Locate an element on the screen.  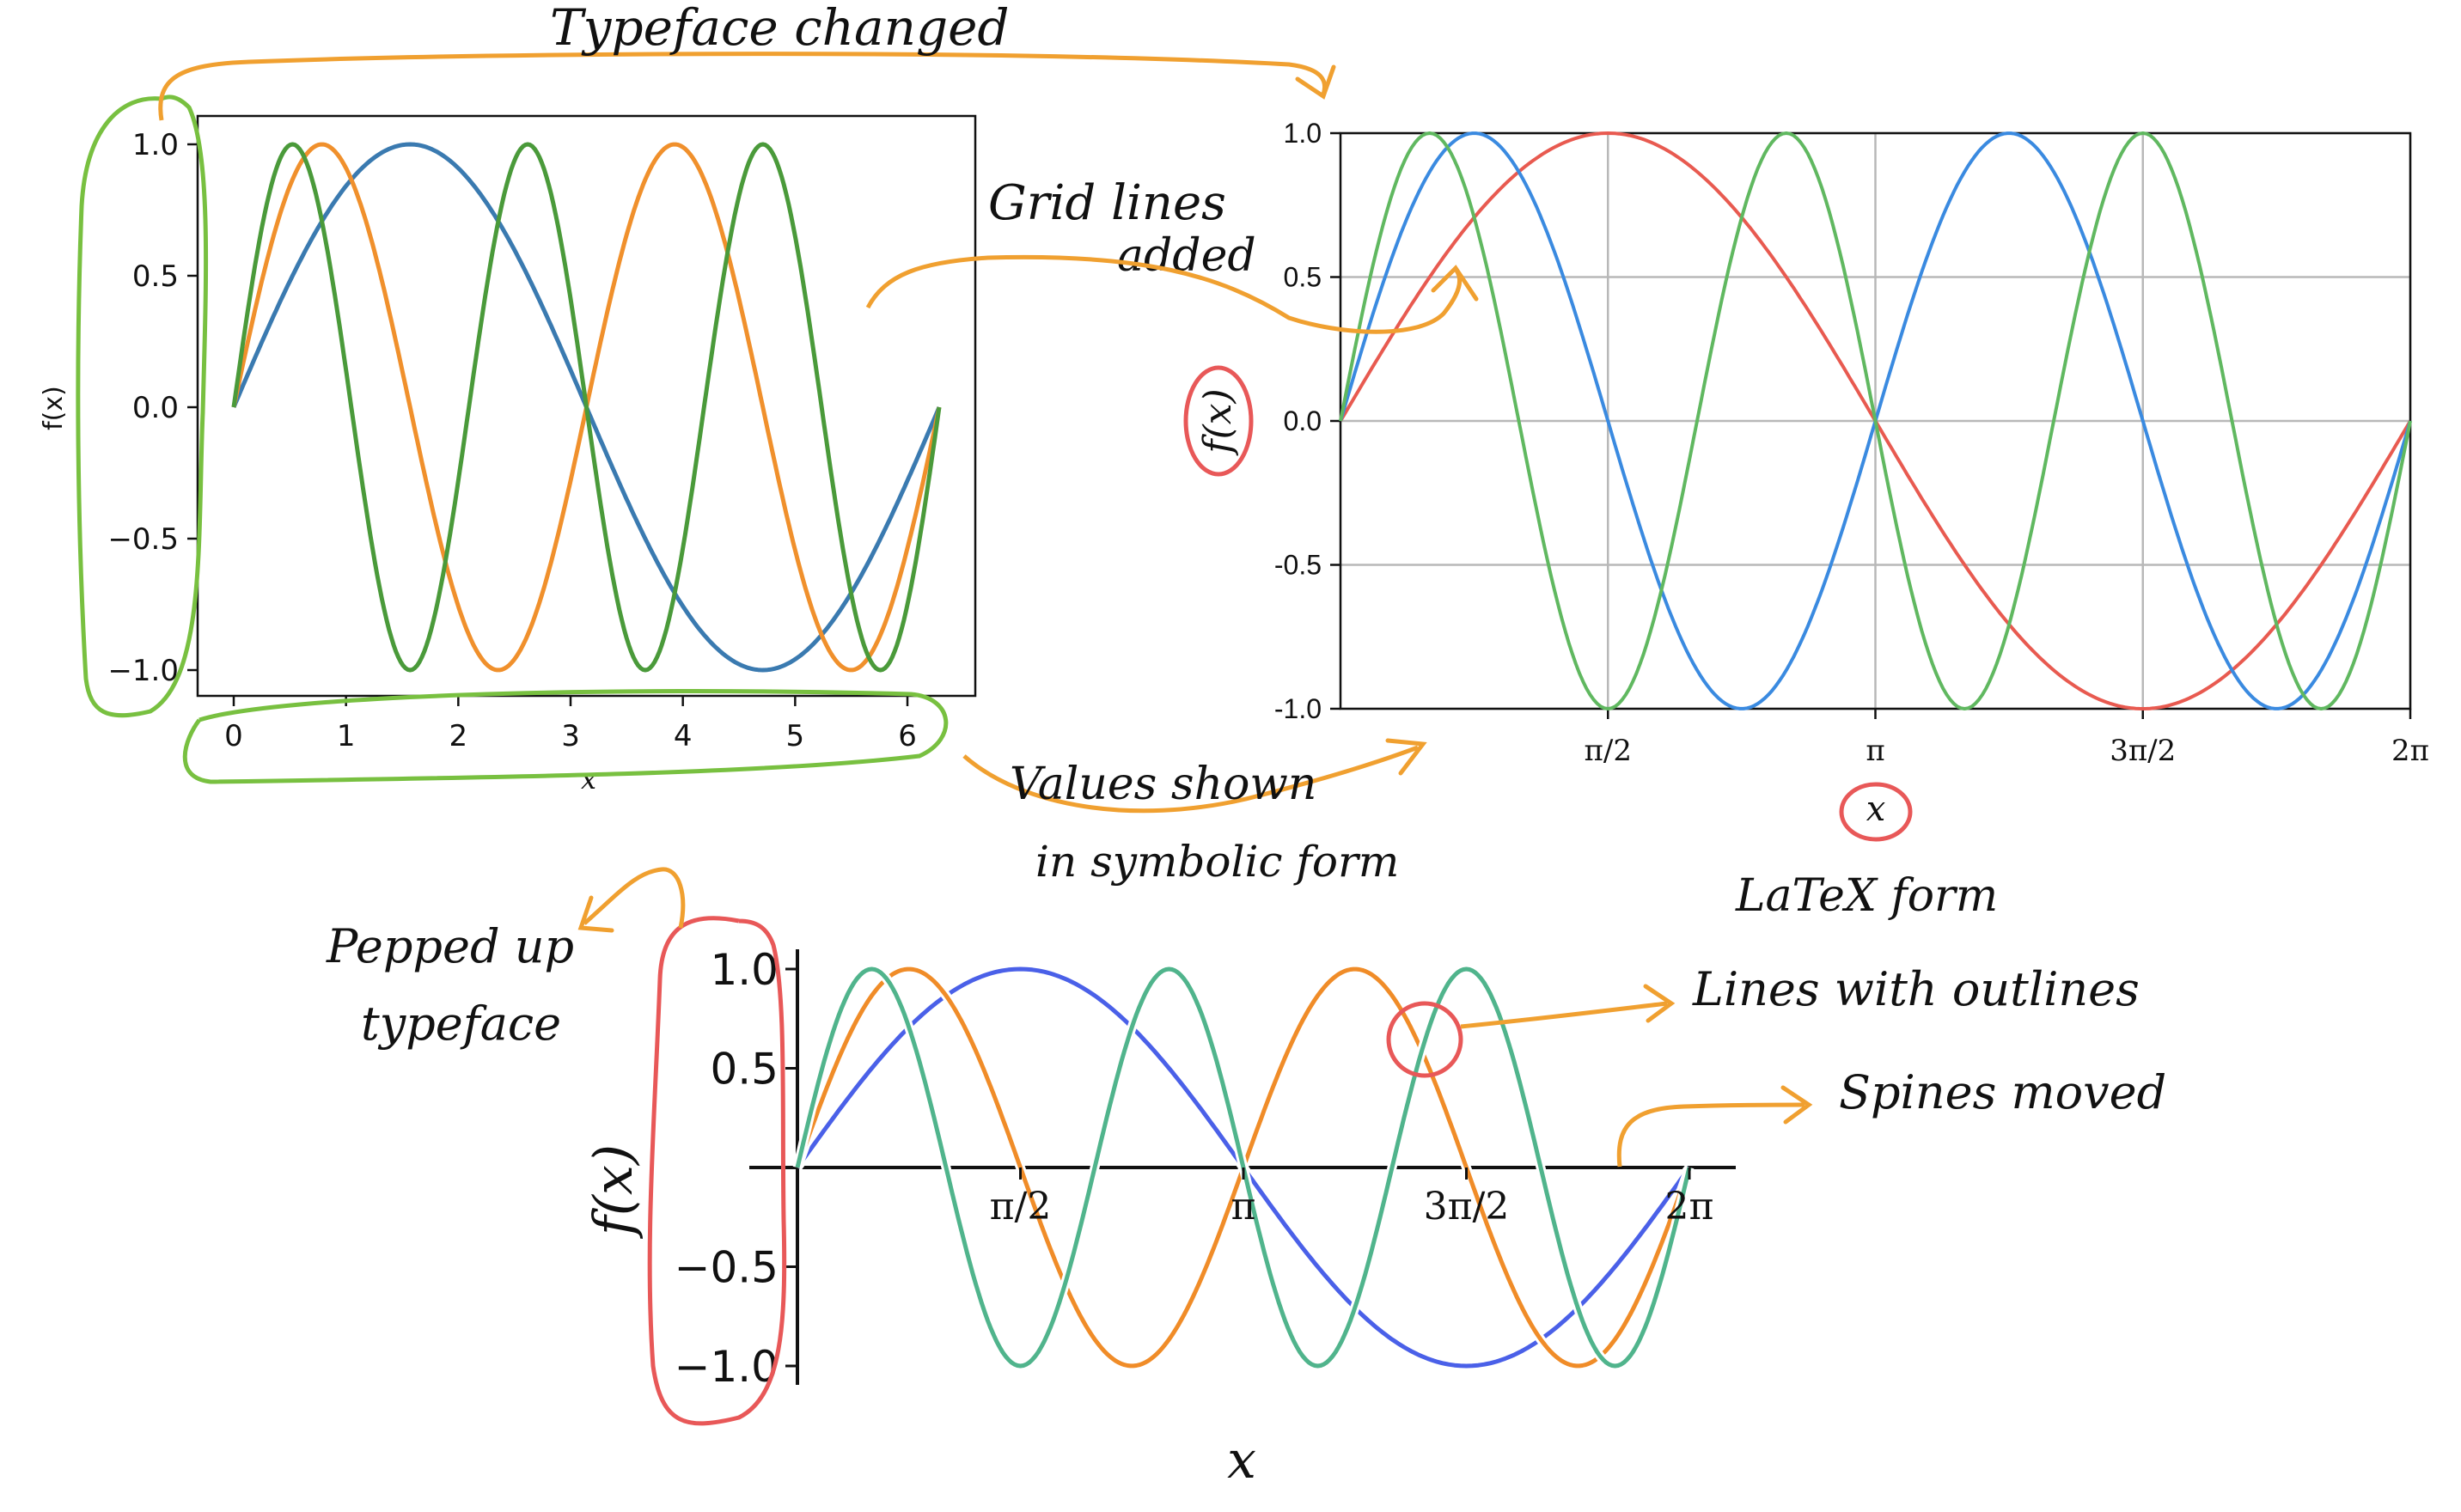
annotation-spines-moved: Spines moved is located at coordinates (1891, 1116).